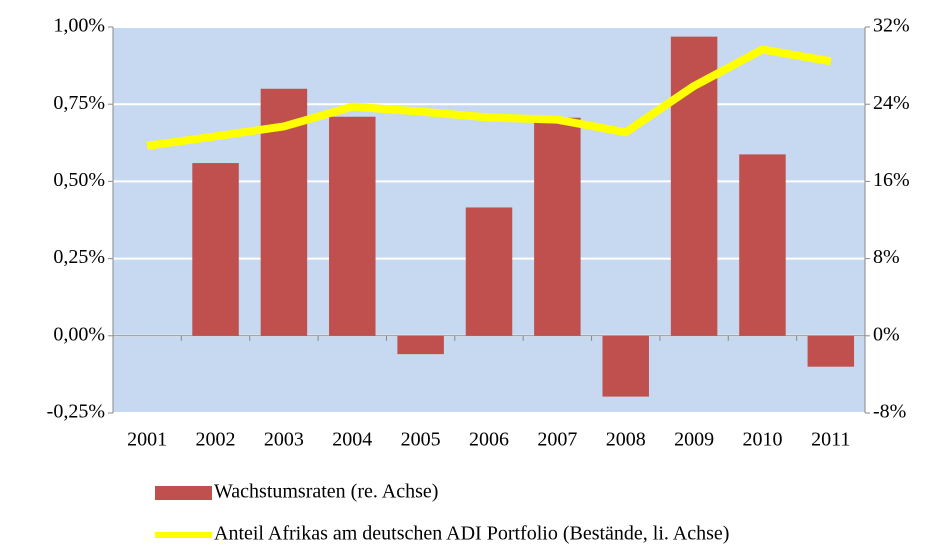 This screenshot has height=556, width=938. Describe the element at coordinates (76, 412) in the screenshot. I see `y-tick-label: -0,25%` at that location.